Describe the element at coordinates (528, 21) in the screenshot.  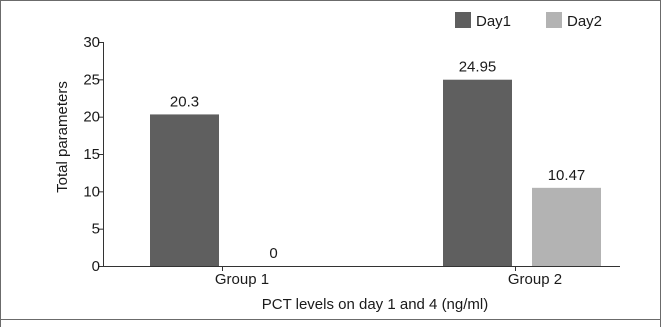
I see `legend: Day1 Day2` at that location.